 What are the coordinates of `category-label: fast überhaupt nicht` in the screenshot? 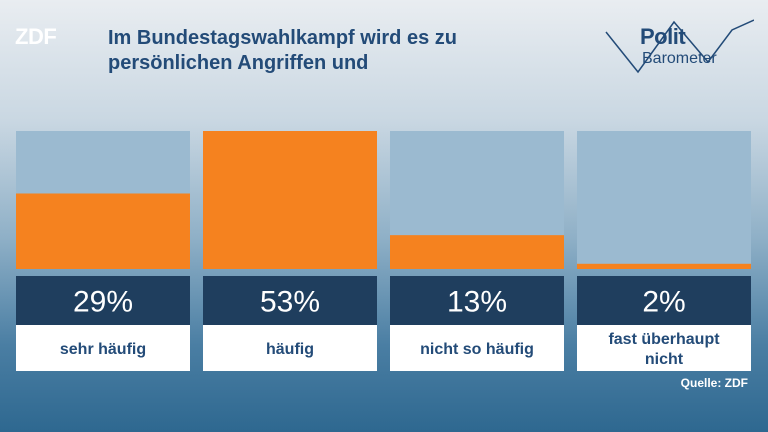 It's located at (664, 349).